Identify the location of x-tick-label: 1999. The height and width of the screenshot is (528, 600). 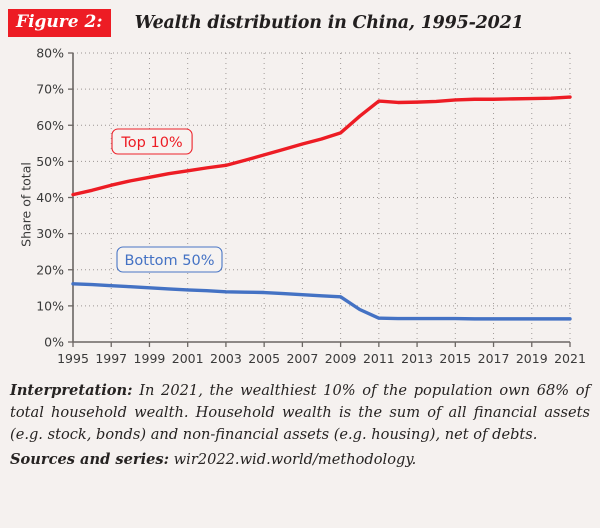
(150, 358).